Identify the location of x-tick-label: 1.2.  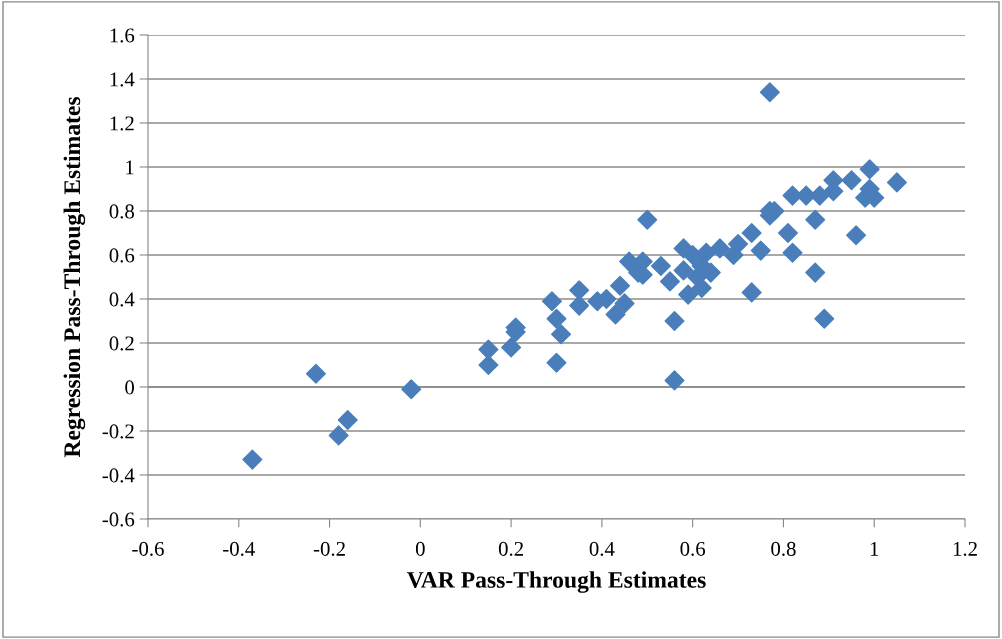
(965, 548).